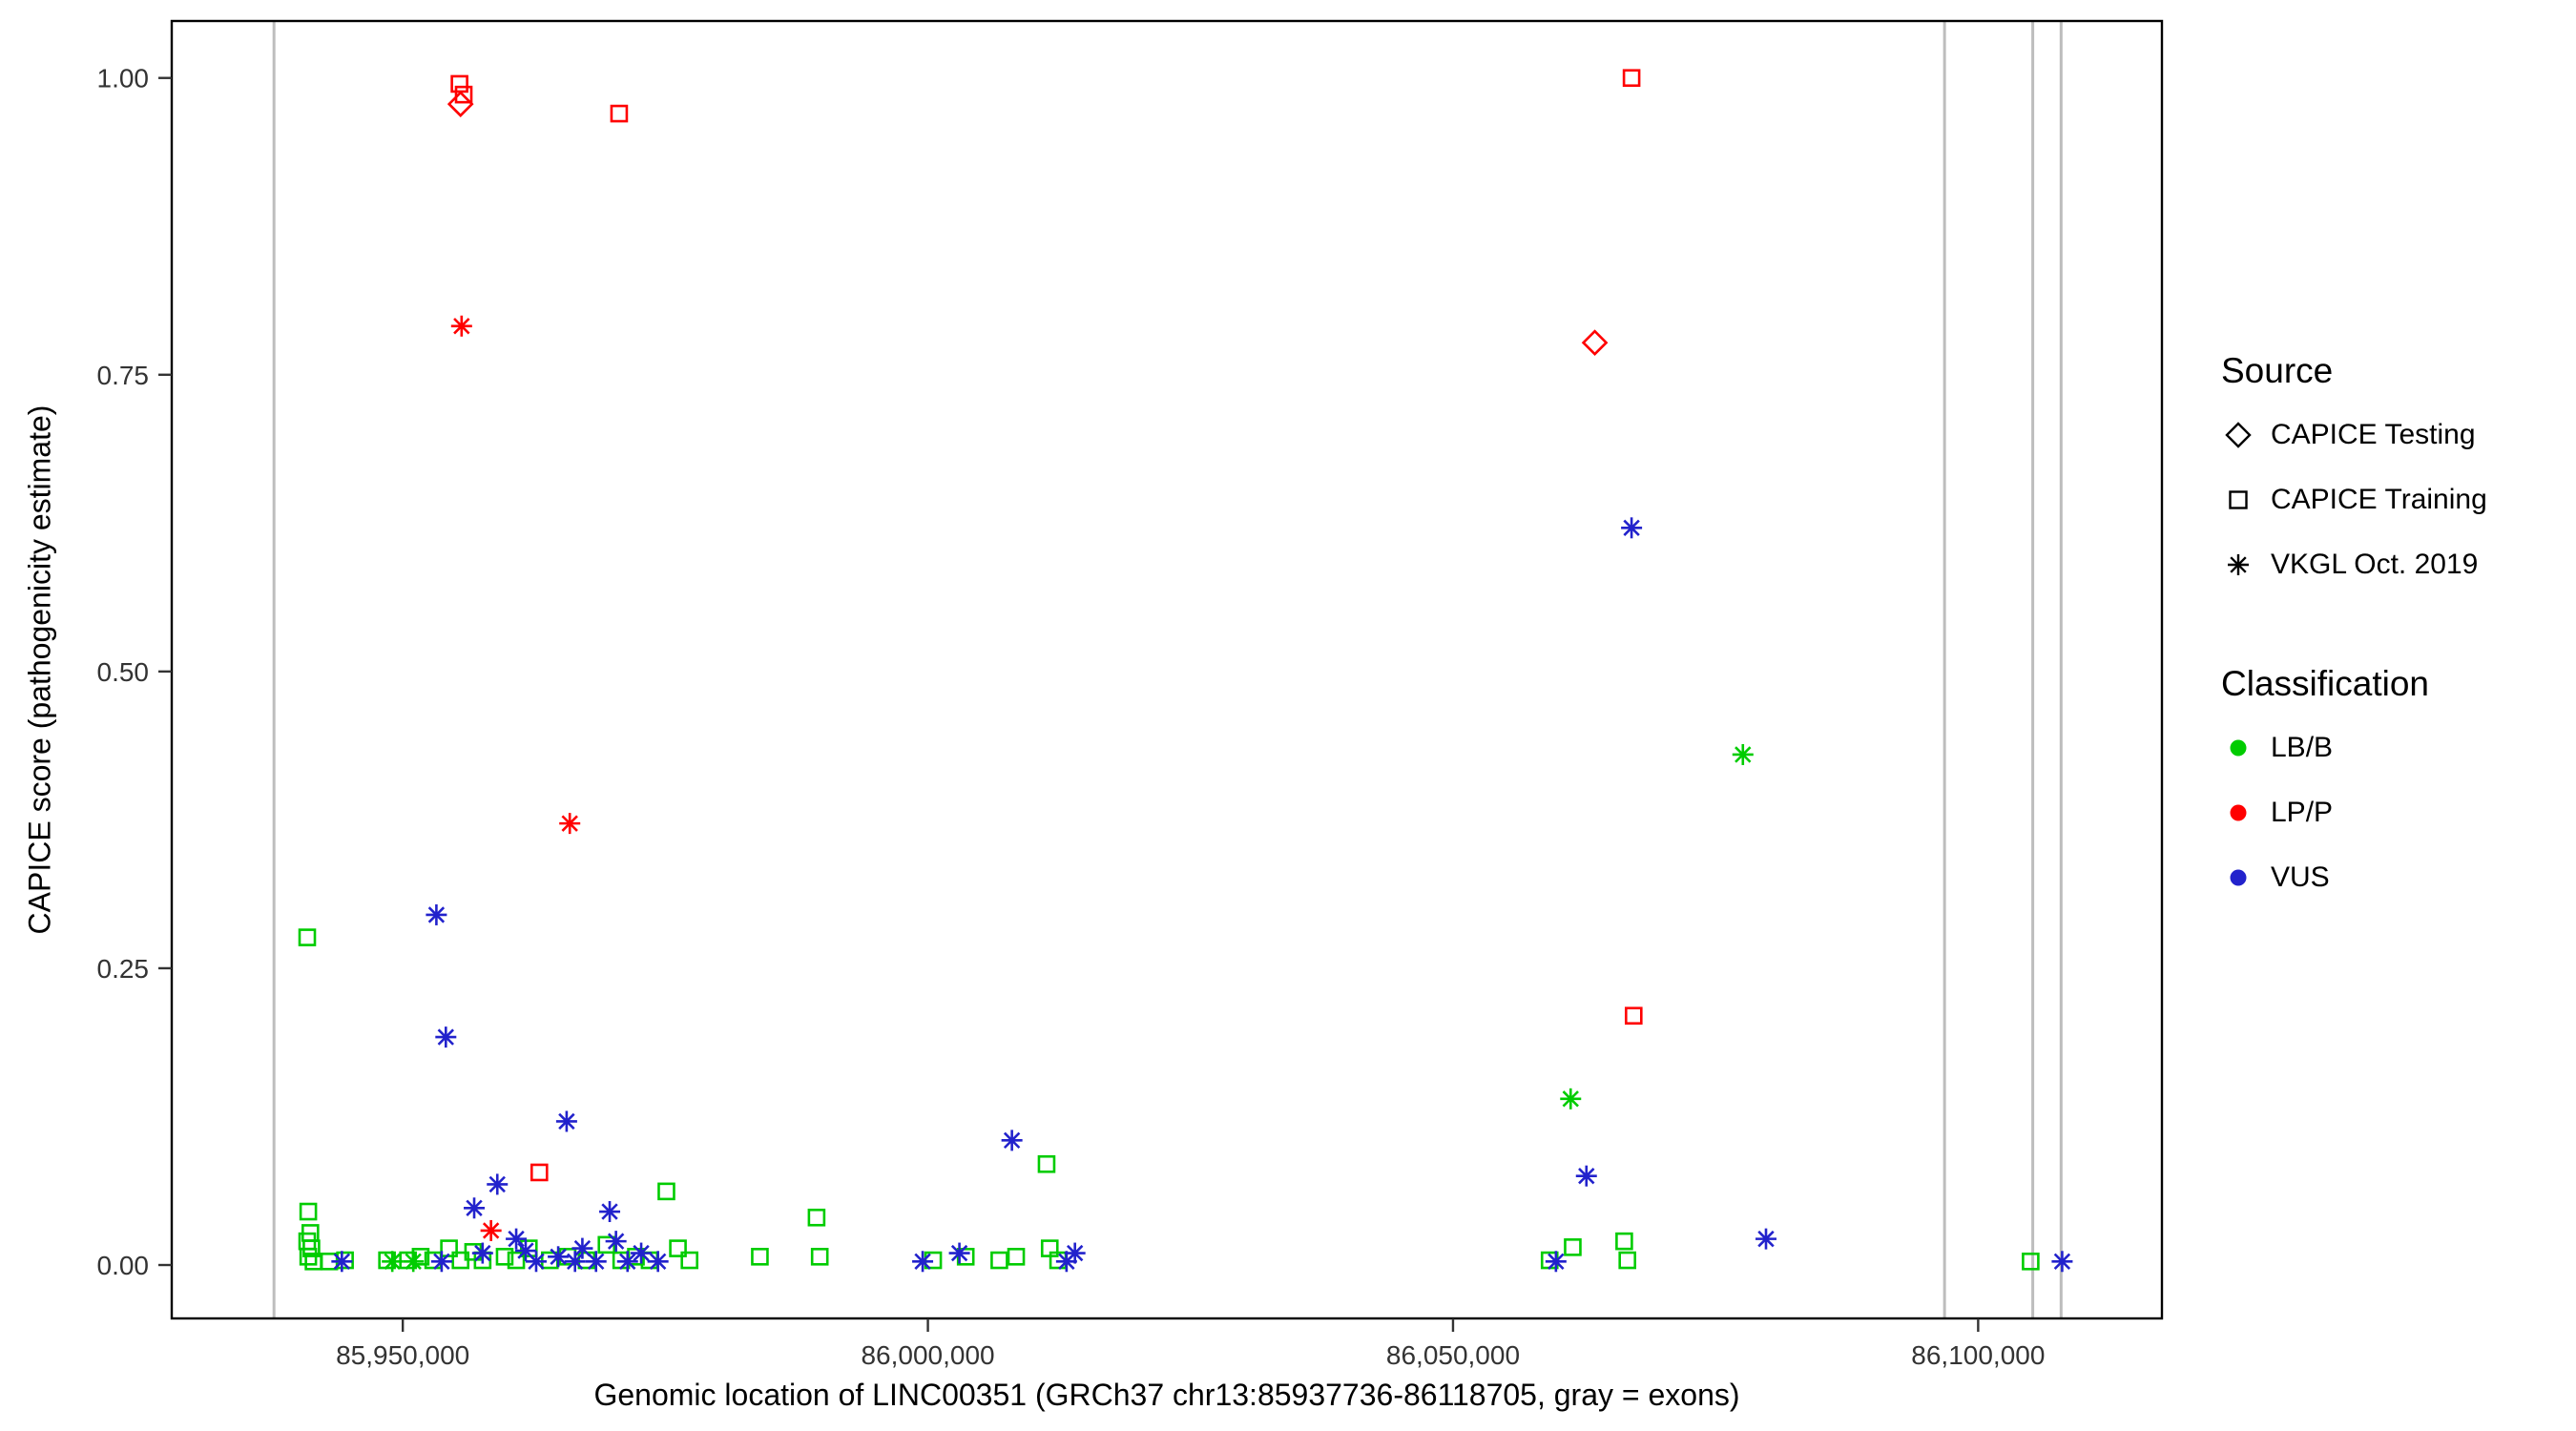  I want to click on y-tick-label: 0.00, so click(123, 1265).